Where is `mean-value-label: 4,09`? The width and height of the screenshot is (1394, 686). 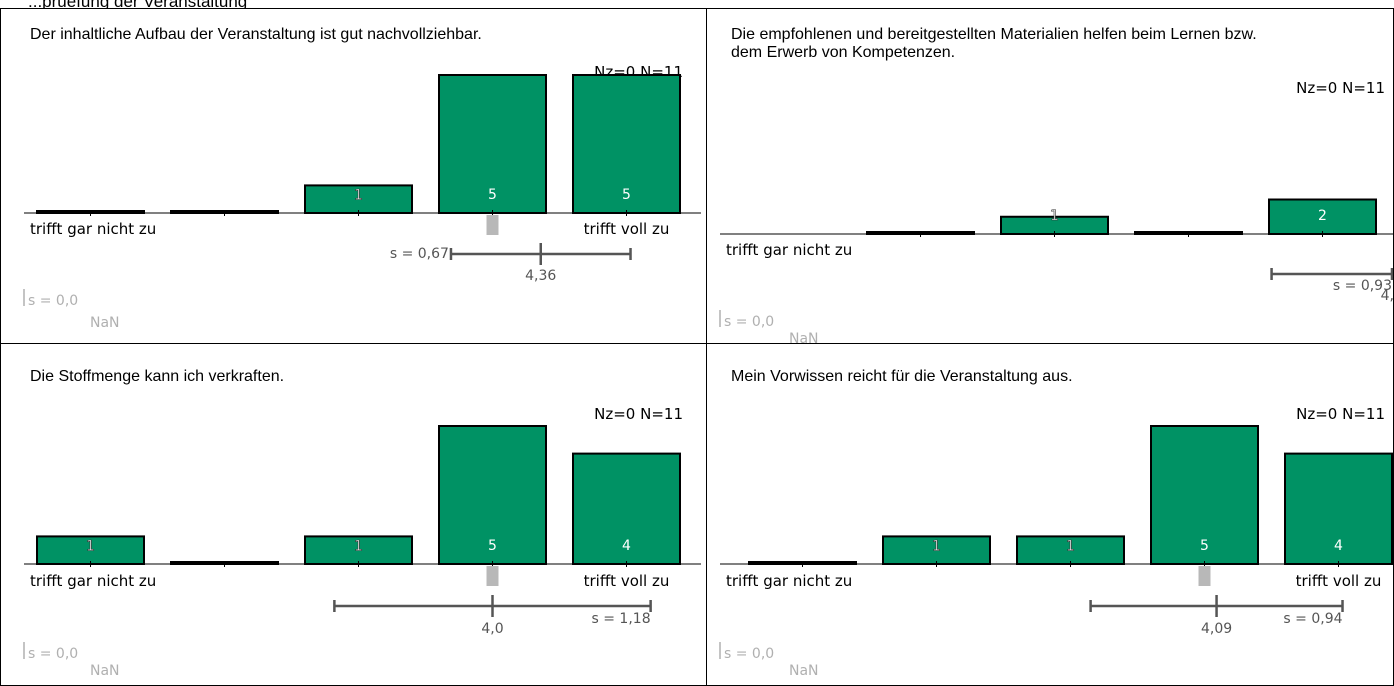 mean-value-label: 4,09 is located at coordinates (1216, 629).